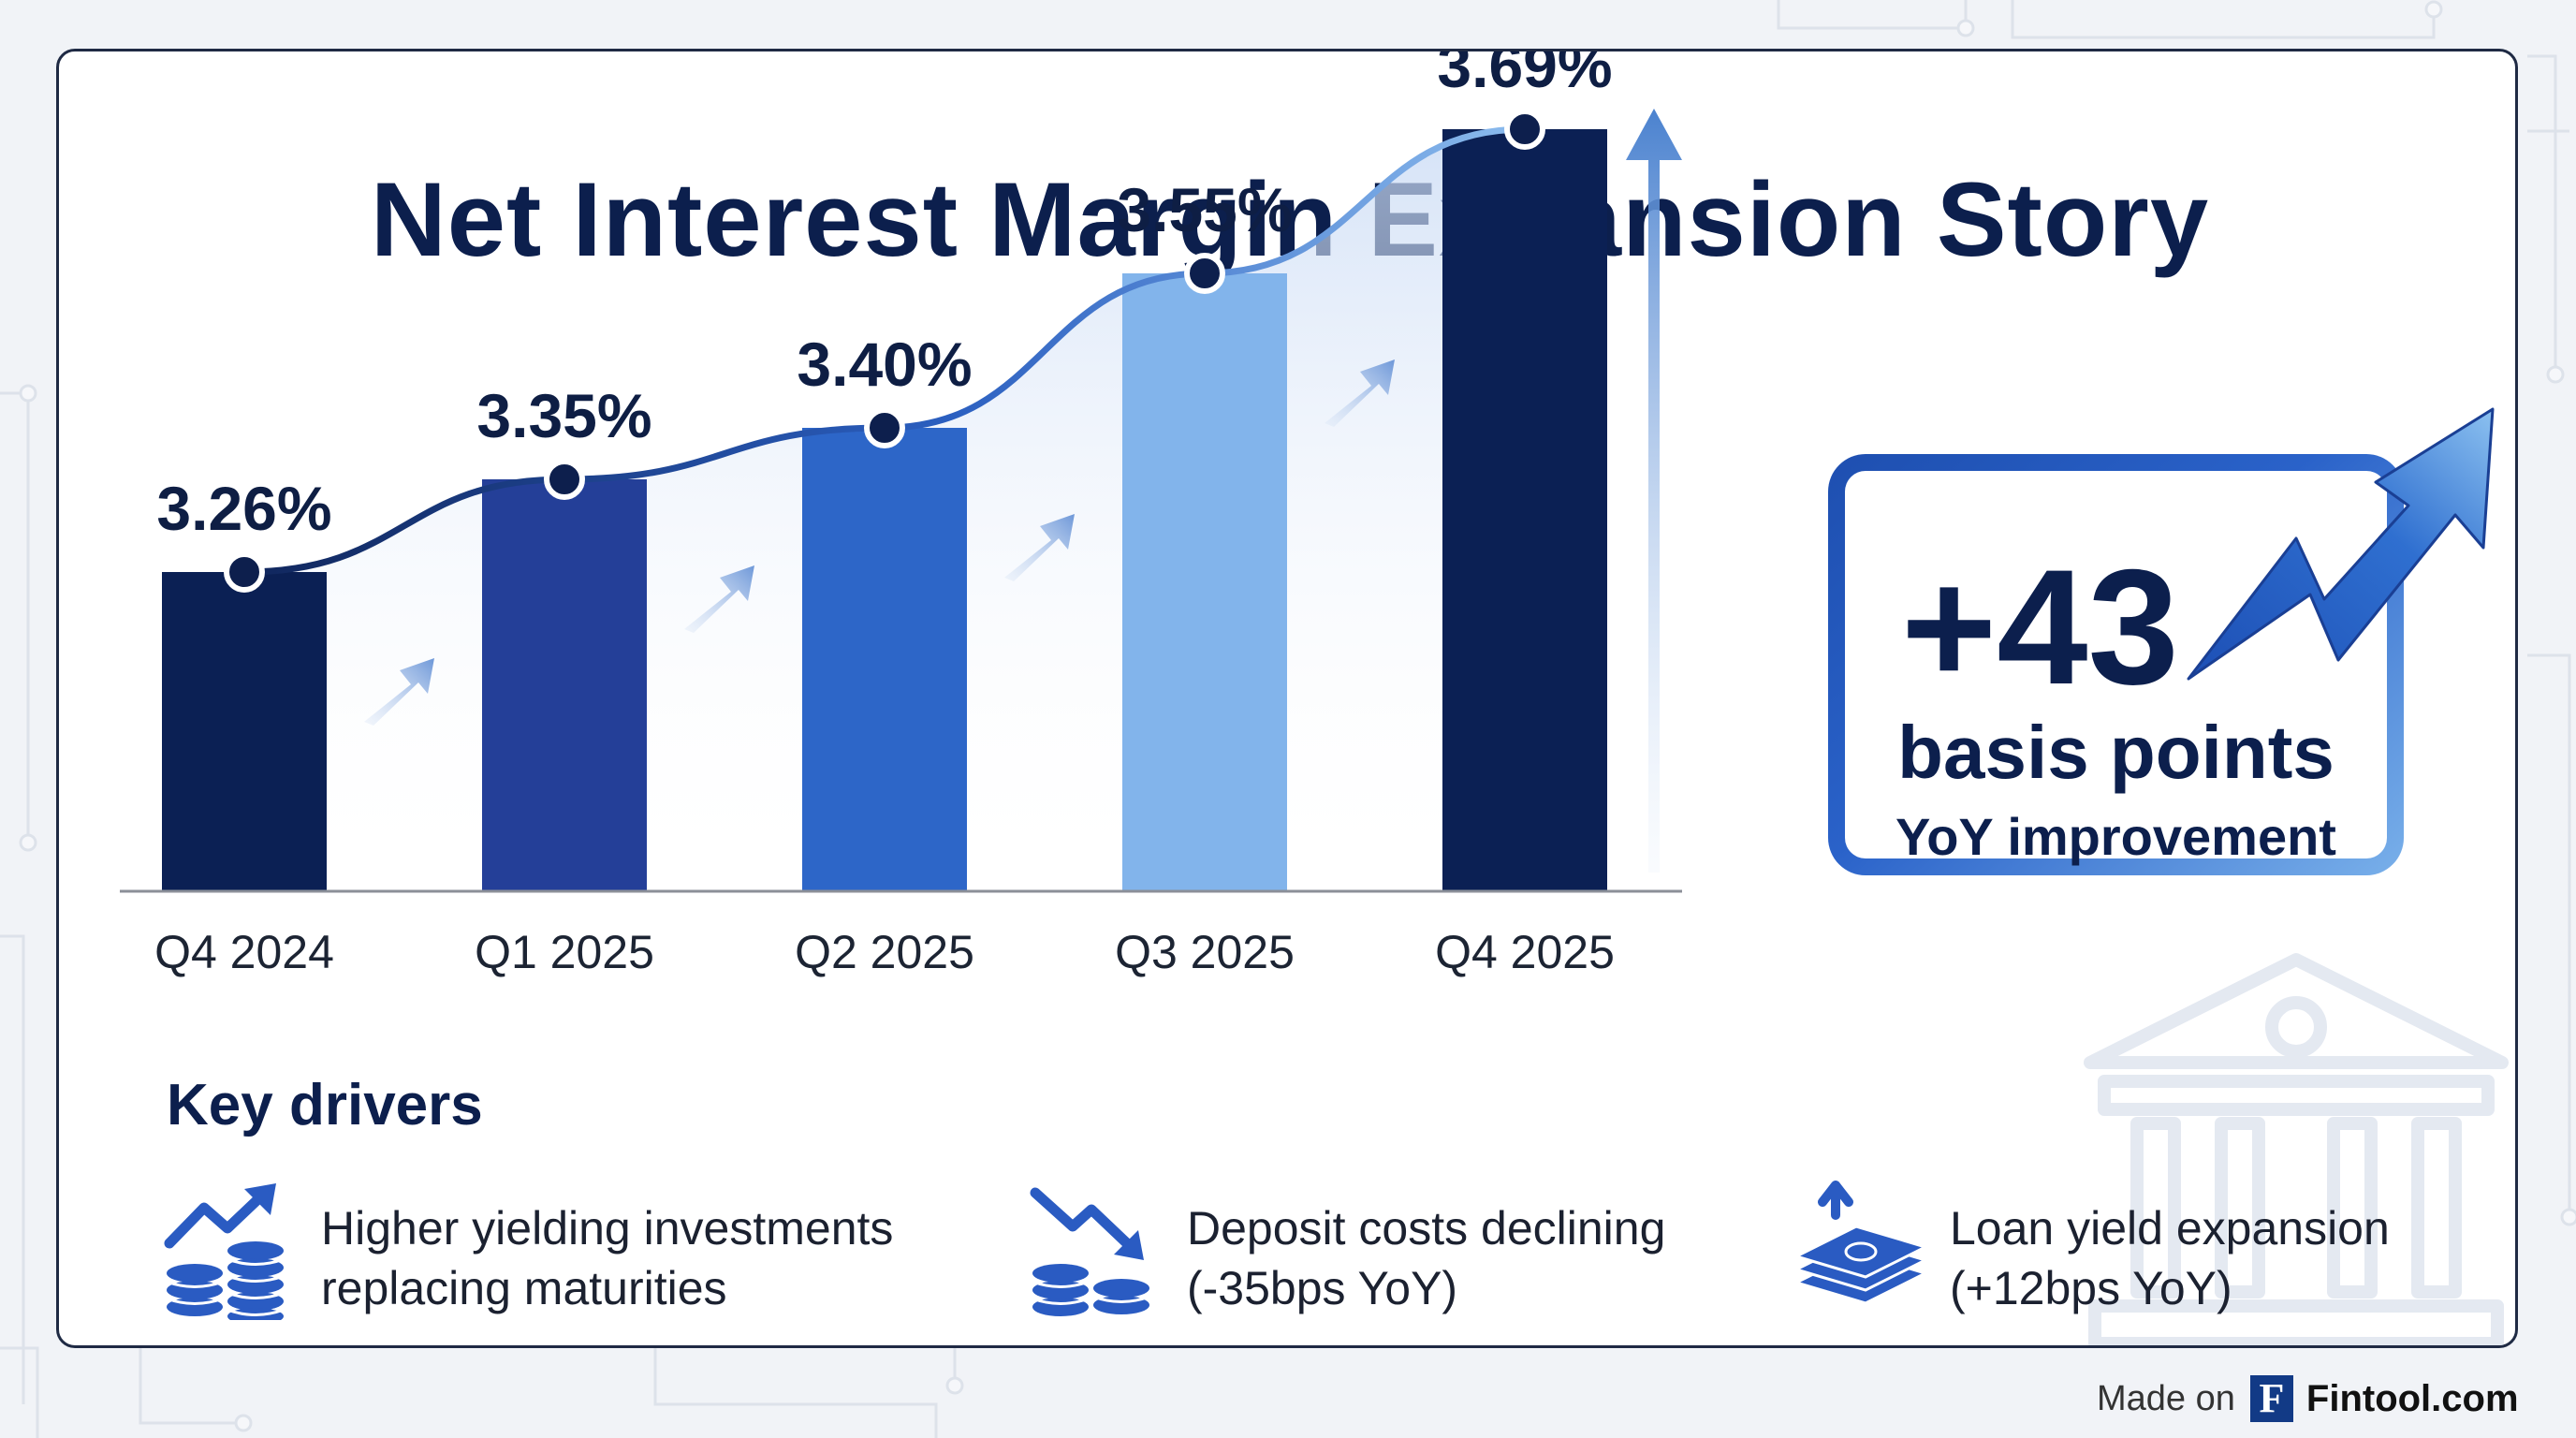 The width and height of the screenshot is (2576, 1438). Describe the element at coordinates (564, 952) in the screenshot. I see `category-label: Q1 2025` at that location.